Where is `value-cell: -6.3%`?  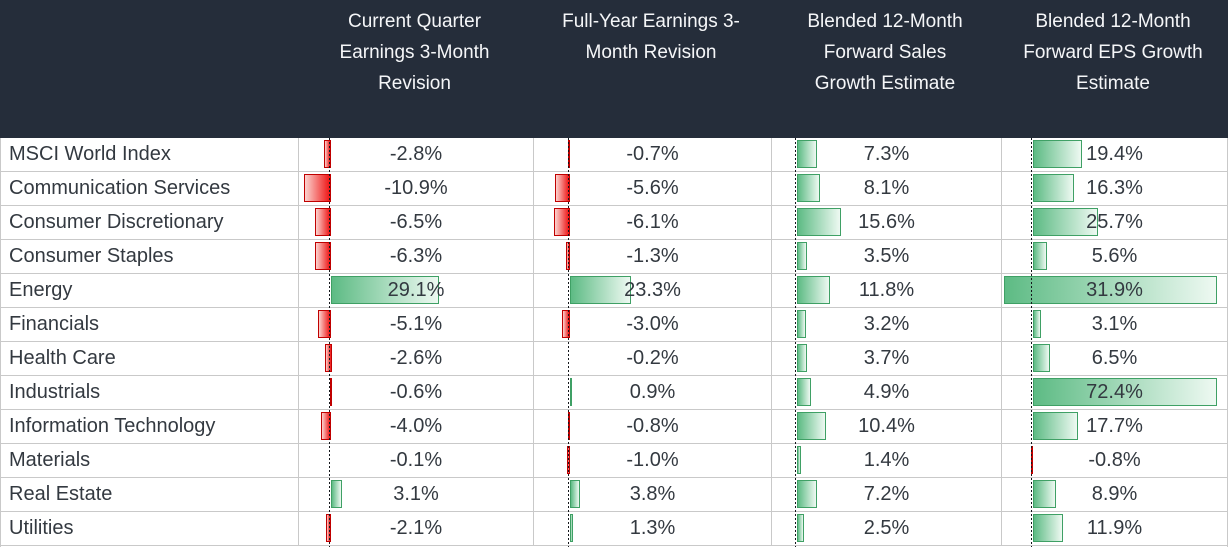
value-cell: -6.3% is located at coordinates (415, 256).